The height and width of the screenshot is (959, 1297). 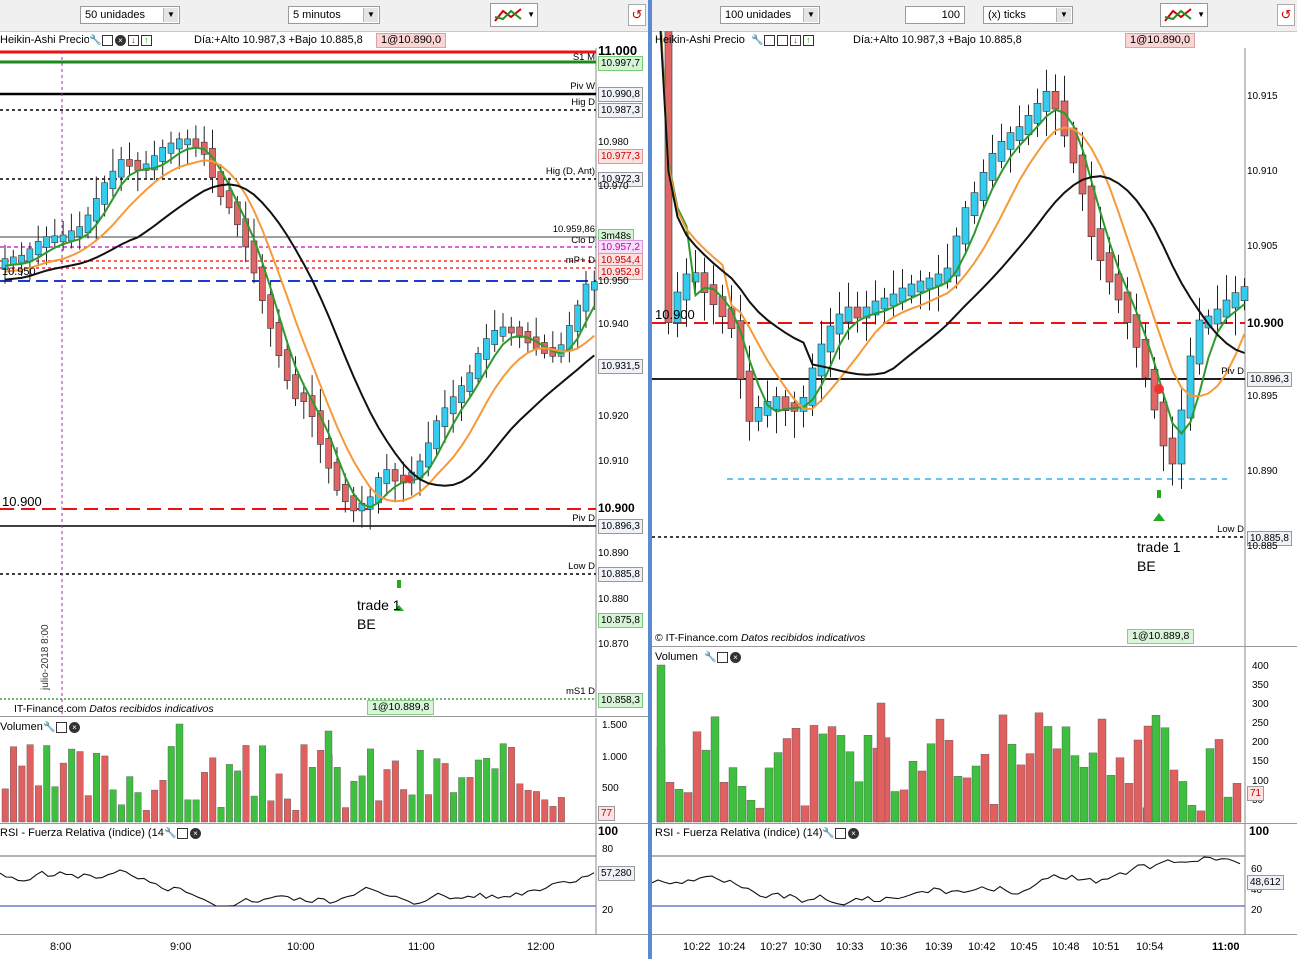 What do you see at coordinates (782, 40) in the screenshot?
I see `bell-icon` at bounding box center [782, 40].